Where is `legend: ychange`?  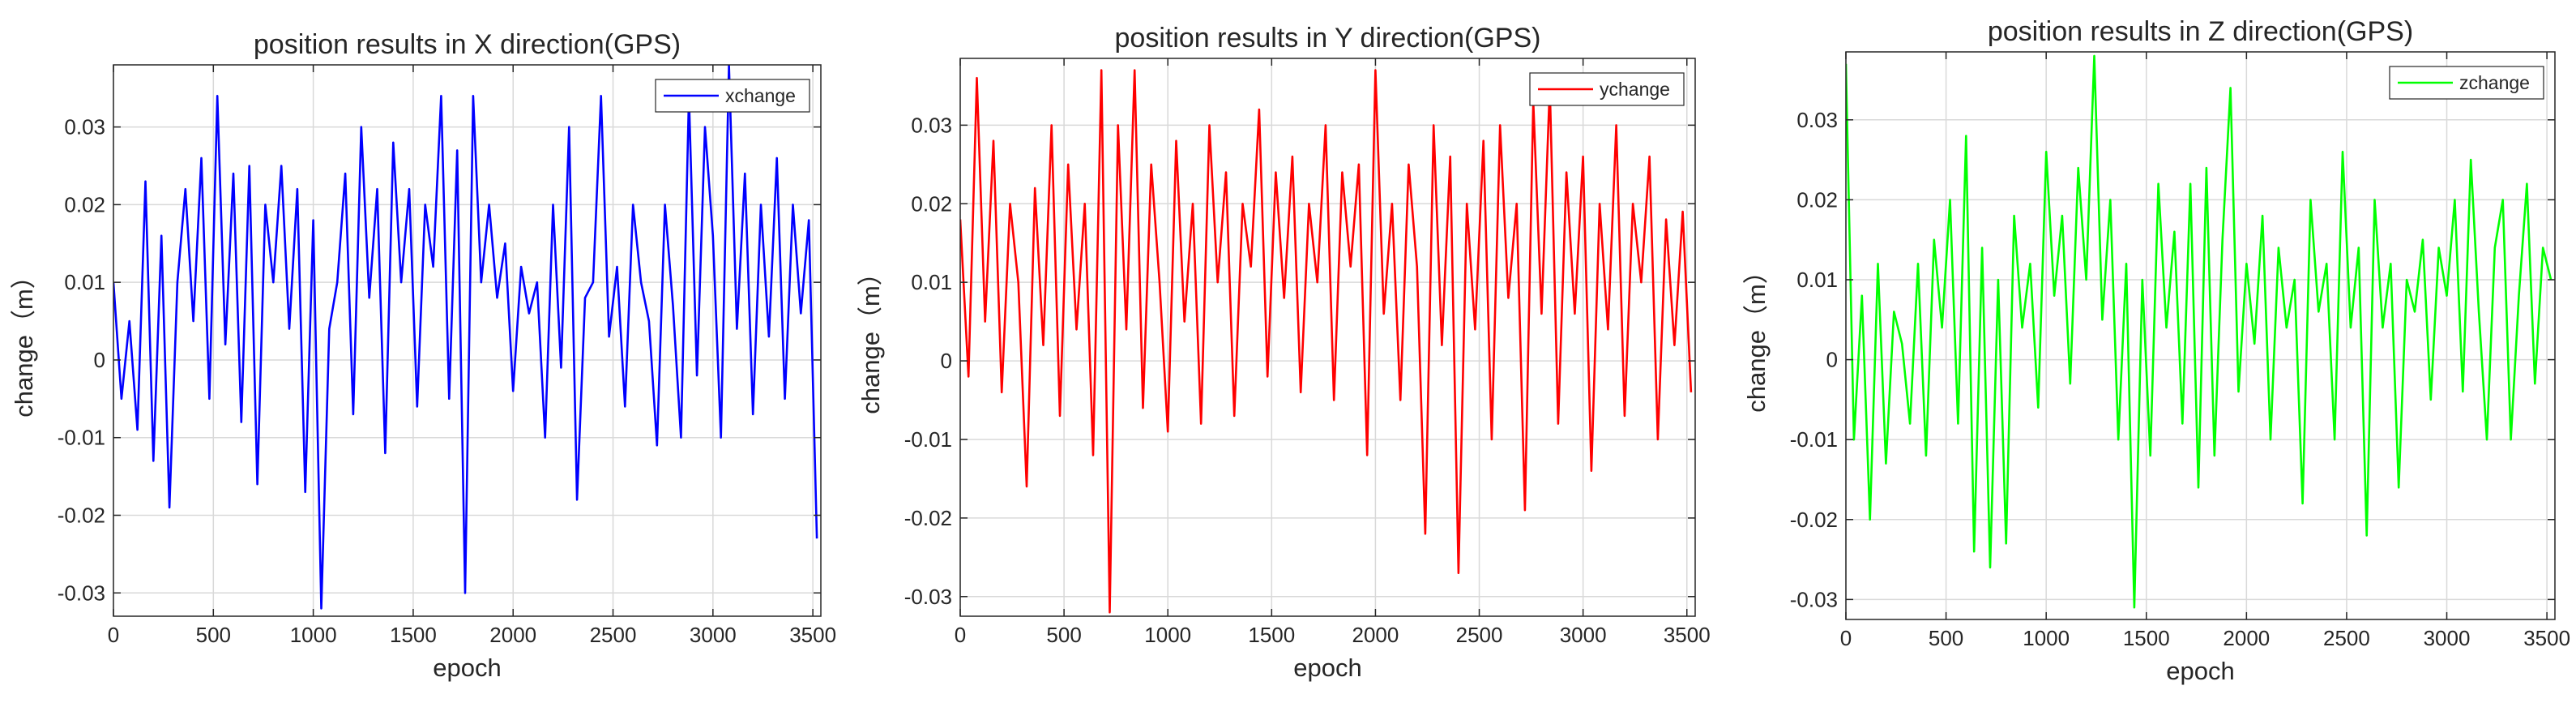 legend: ychange is located at coordinates (1607, 89).